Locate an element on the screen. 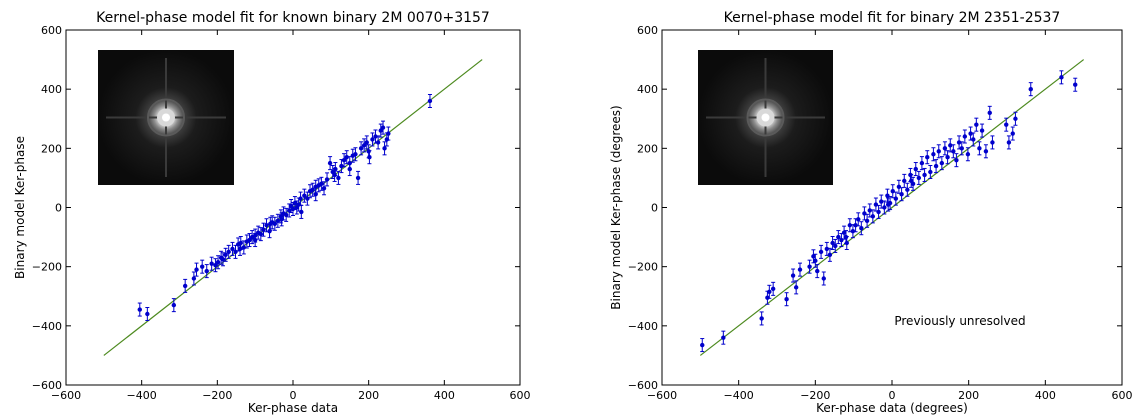 The height and width of the screenshot is (415, 1137). y-tick-label: 0 is located at coordinates (654, 208).